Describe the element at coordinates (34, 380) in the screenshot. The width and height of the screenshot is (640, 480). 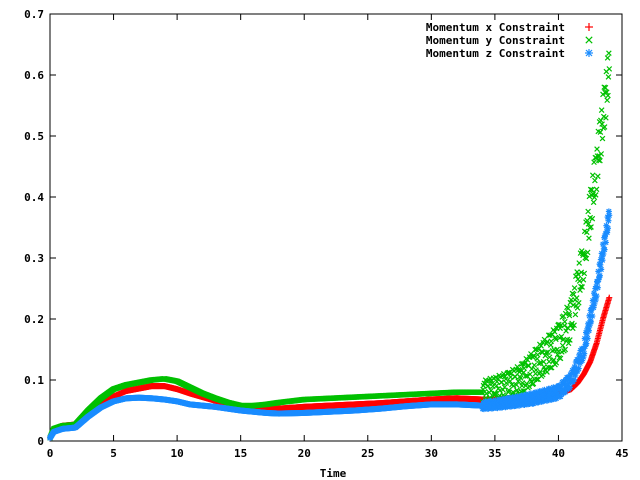
I see `y-tick-label: 0.1` at that location.